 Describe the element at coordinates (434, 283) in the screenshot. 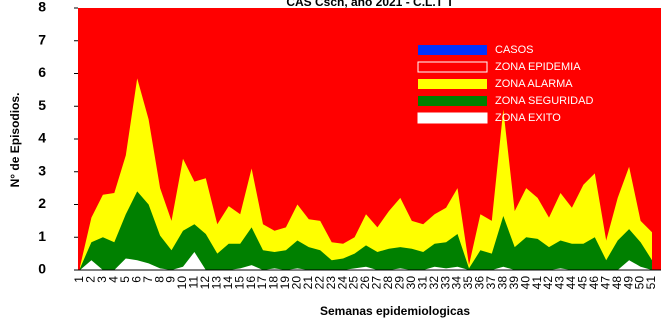

I see `x-tick-label: 32` at that location.